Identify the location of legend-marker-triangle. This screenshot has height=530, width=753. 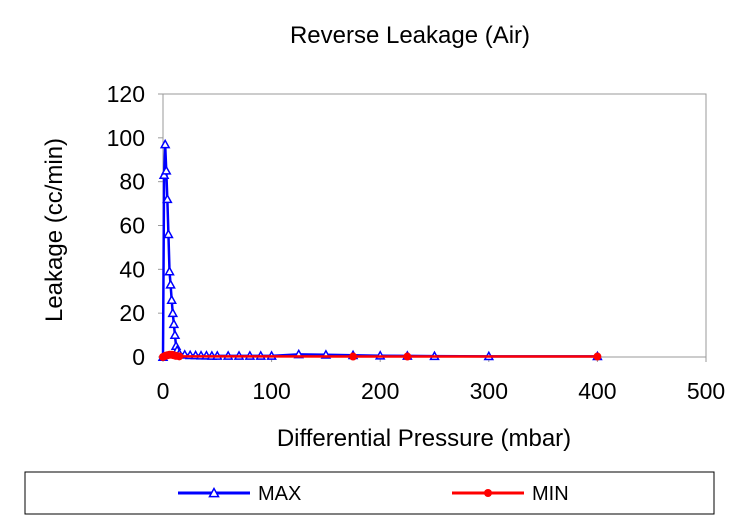
(214, 492).